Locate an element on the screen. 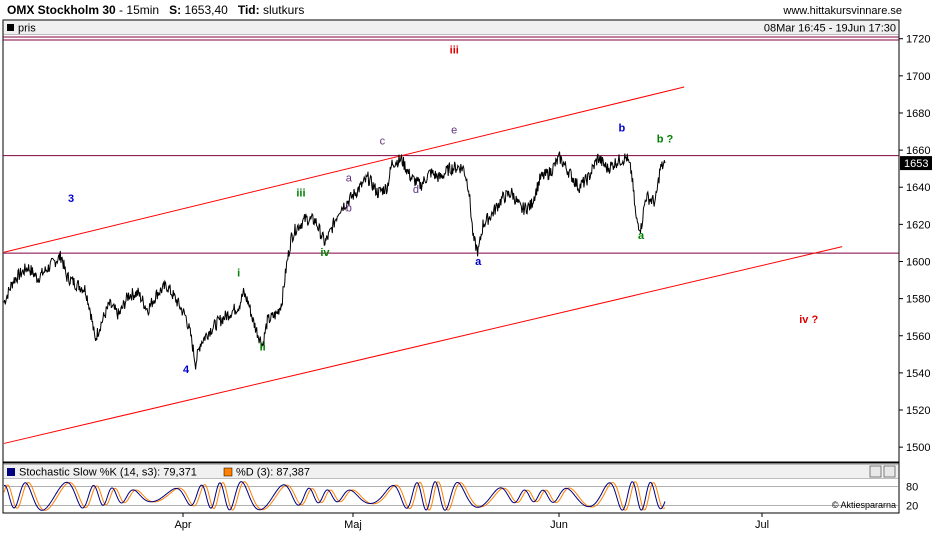  x-tick-label: Apr is located at coordinates (182, 525).